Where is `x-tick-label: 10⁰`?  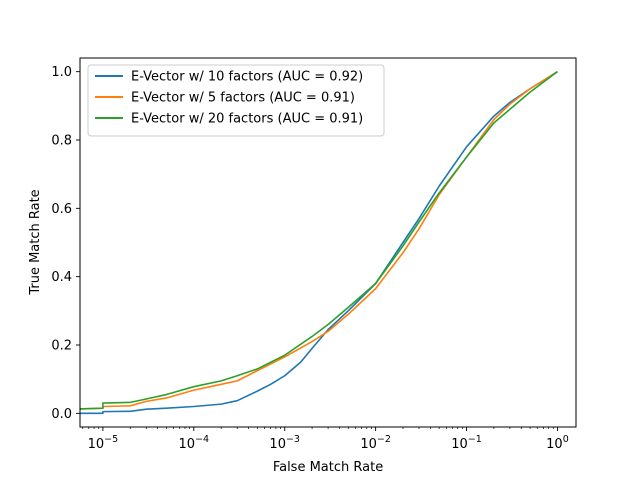 x-tick-label: 10⁰ is located at coordinates (557, 443).